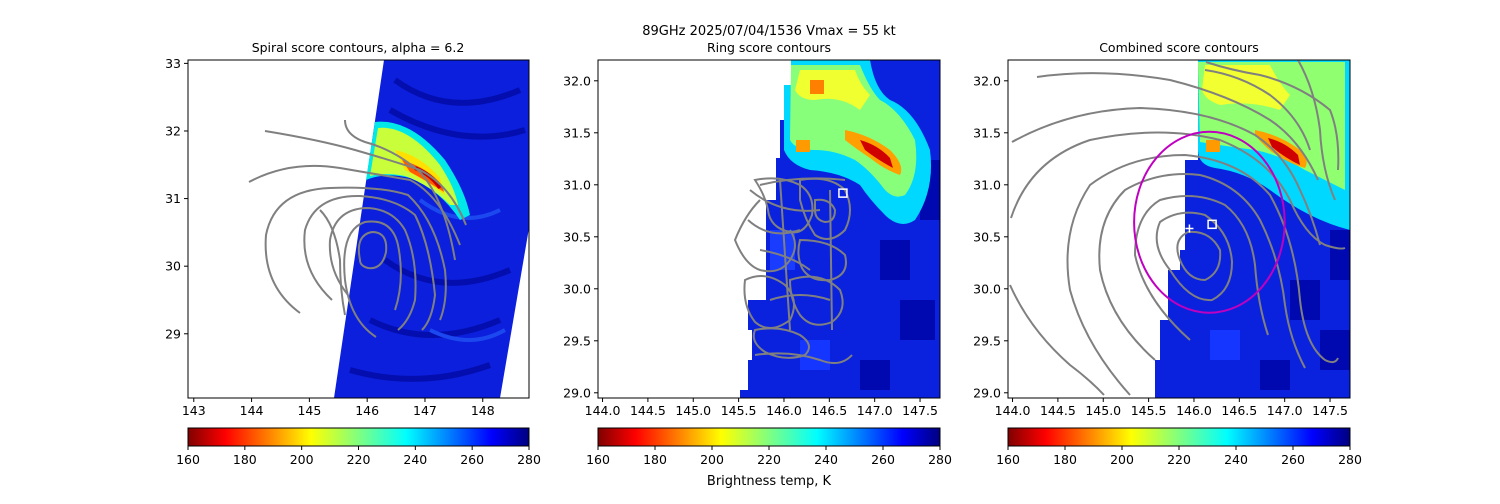  Describe the element at coordinates (1189, 228) in the screenshot. I see `center-plus-marker` at that location.